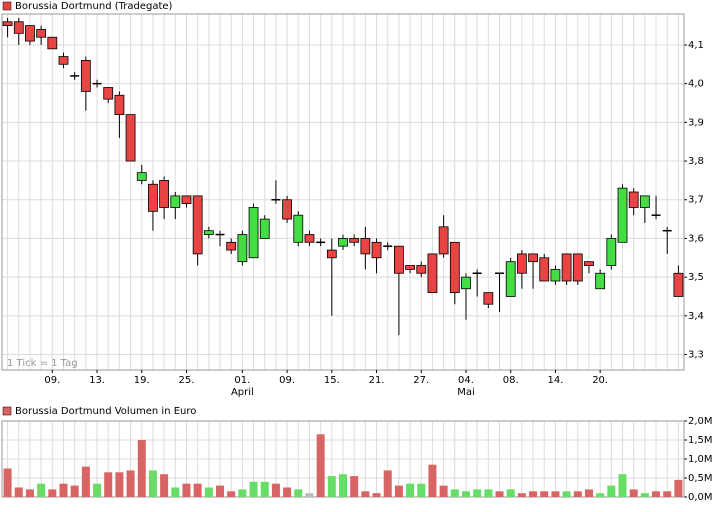 The image size is (726, 512). I want to click on y-tick-label: 3,3, so click(696, 355).